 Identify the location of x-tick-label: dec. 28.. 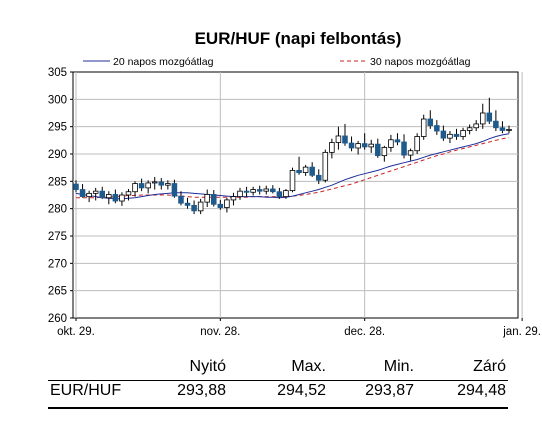
(364, 332).